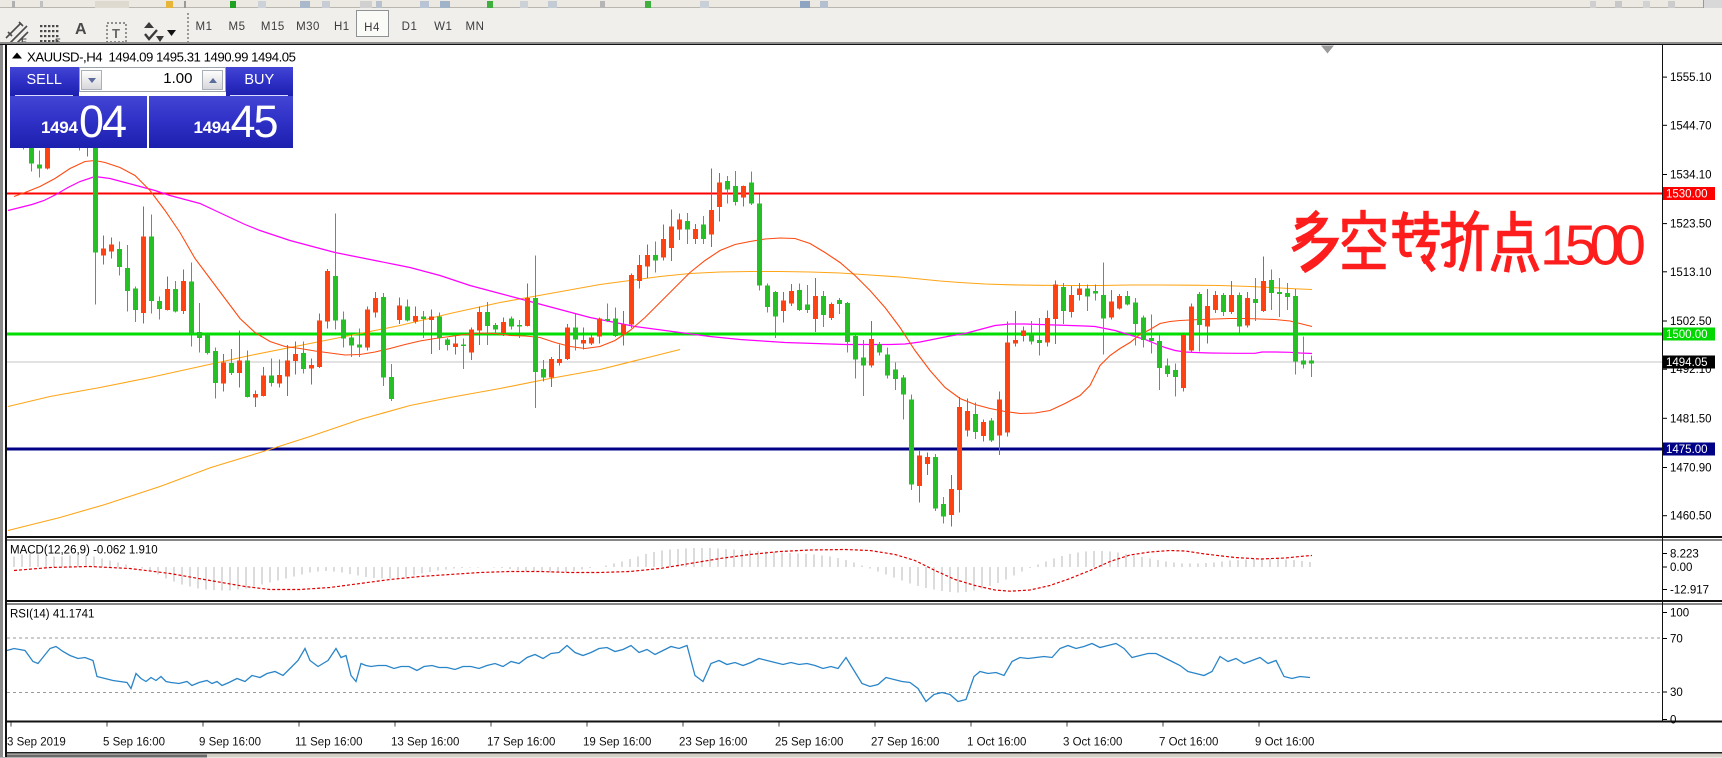  What do you see at coordinates (617, 742) in the screenshot?
I see `svg-text: 19 Sep 16:00` at bounding box center [617, 742].